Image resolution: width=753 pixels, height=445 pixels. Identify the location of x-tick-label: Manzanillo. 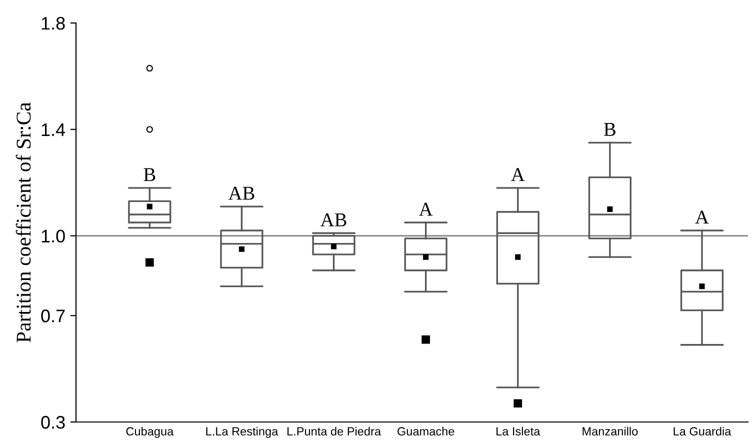
(610, 431).